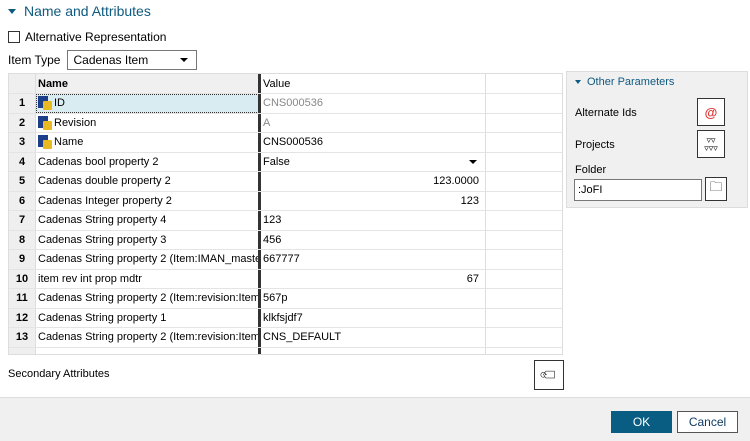  What do you see at coordinates (641, 422) in the screenshot?
I see `ok-button: OK` at bounding box center [641, 422].